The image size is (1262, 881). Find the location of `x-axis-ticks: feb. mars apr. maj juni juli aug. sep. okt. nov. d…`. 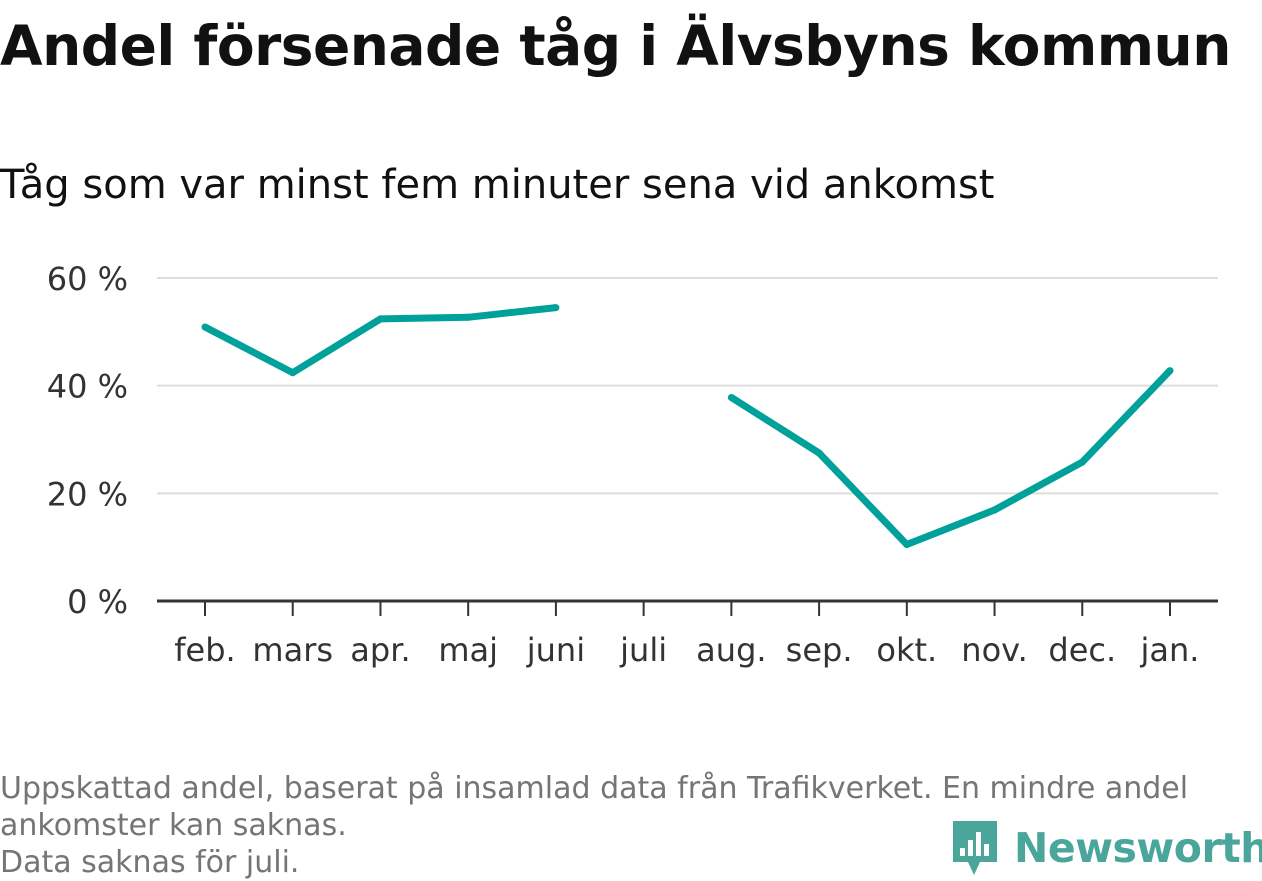

x-axis-ticks: feb. mars apr. maj juni juli aug. sep. okt. nov. d… is located at coordinates (686, 635).